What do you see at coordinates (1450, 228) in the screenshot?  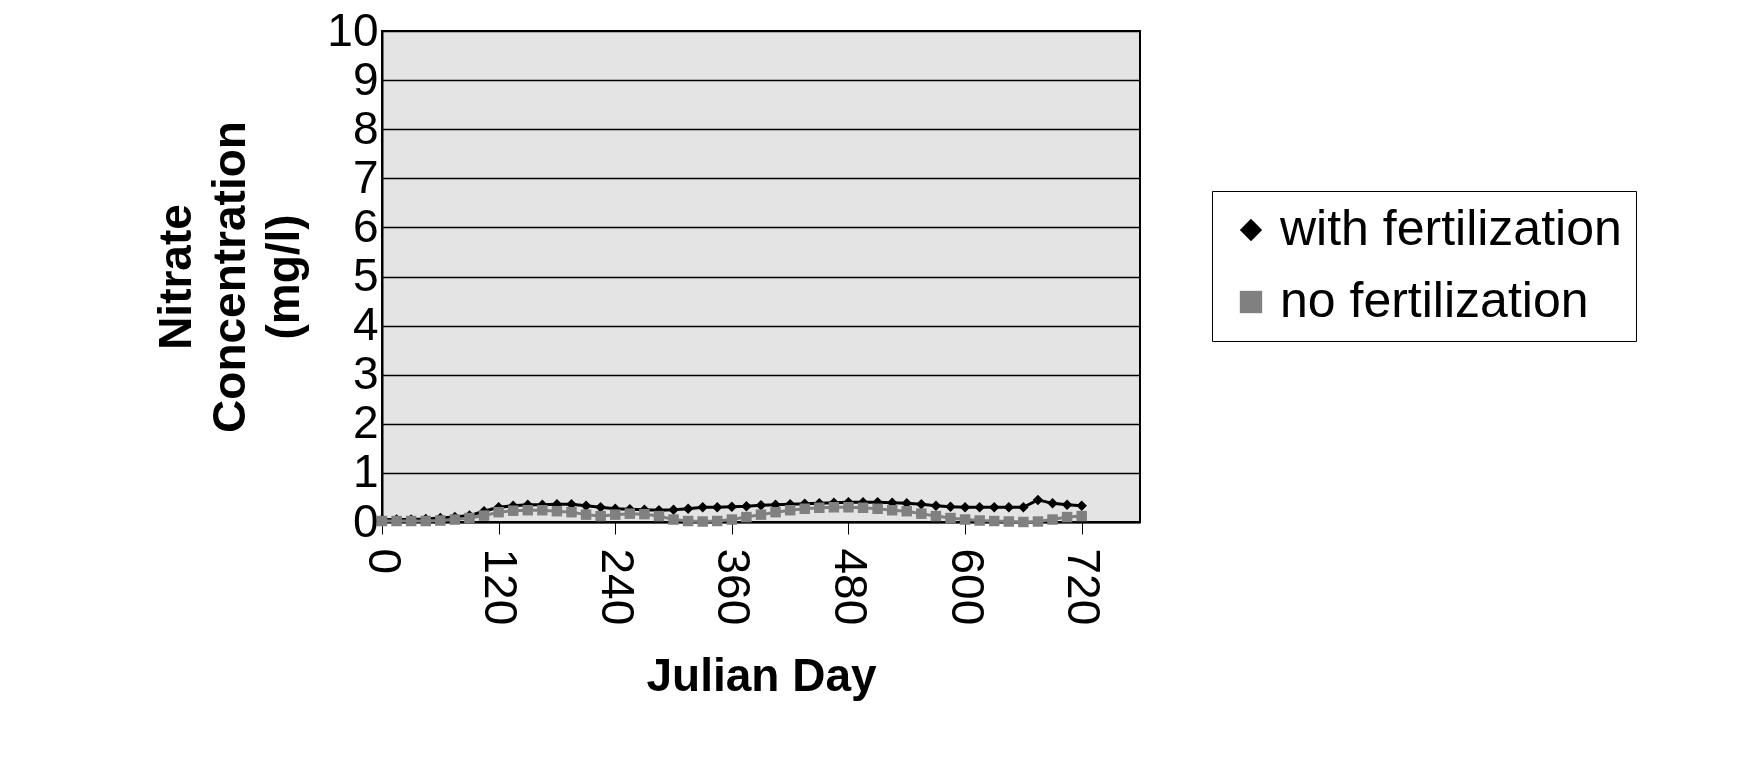 I see `legend-label: with fertilization` at bounding box center [1450, 228].